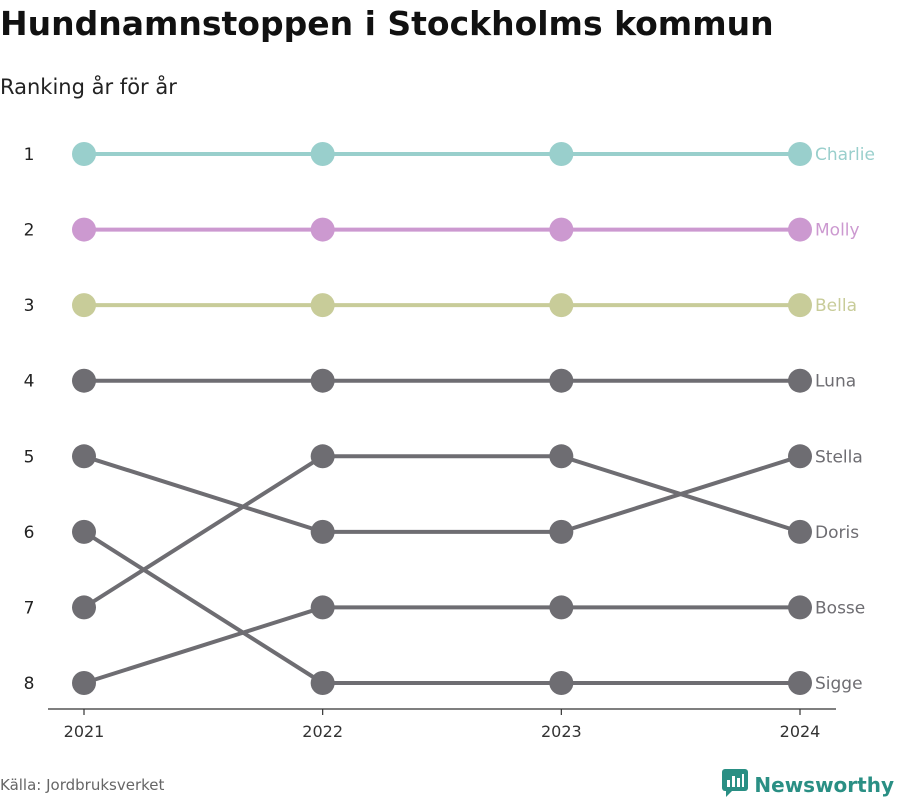  I want to click on point-bella-2021, so click(84, 305).